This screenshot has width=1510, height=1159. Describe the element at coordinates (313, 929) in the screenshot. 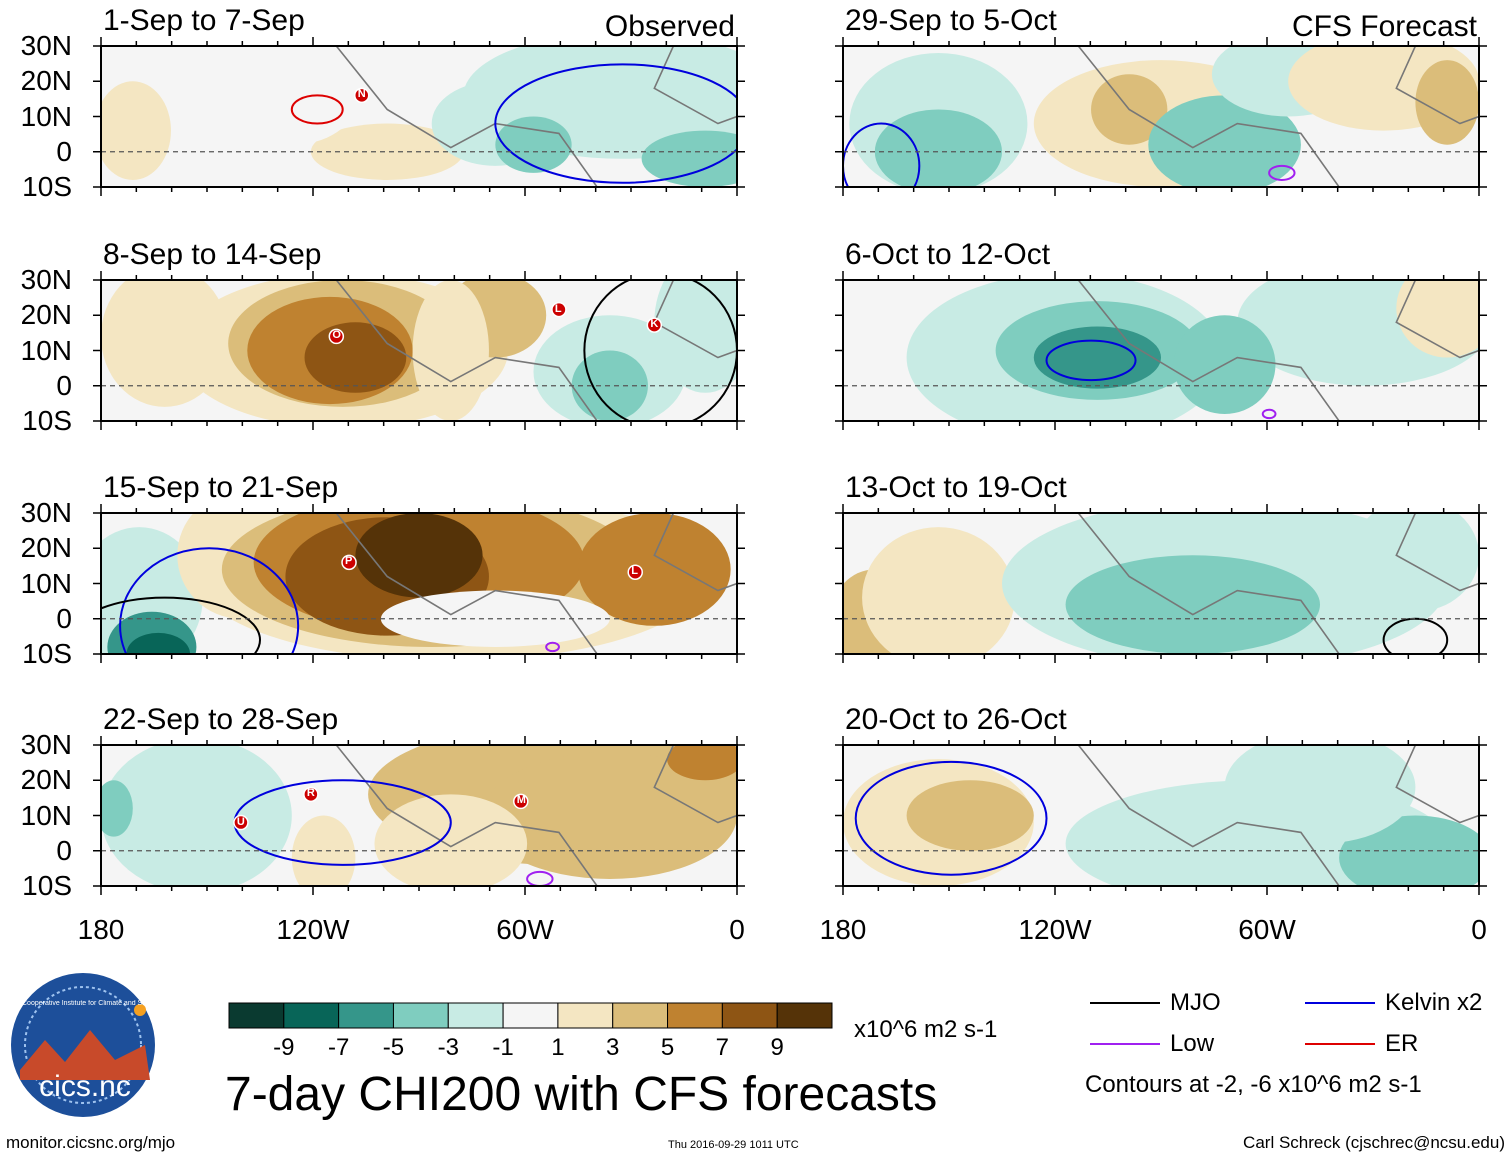

I see `x-tick-label: 120W` at that location.